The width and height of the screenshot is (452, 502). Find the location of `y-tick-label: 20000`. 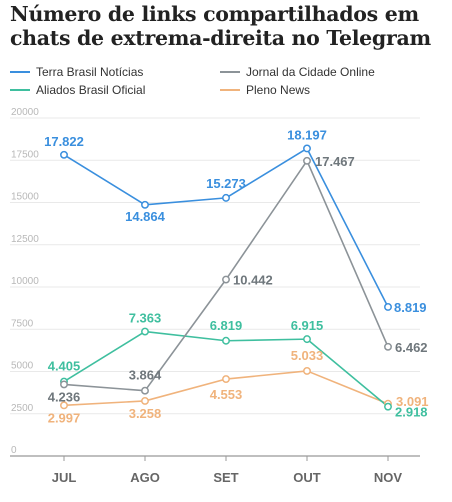

y-tick-label: 20000 is located at coordinates (25, 112).